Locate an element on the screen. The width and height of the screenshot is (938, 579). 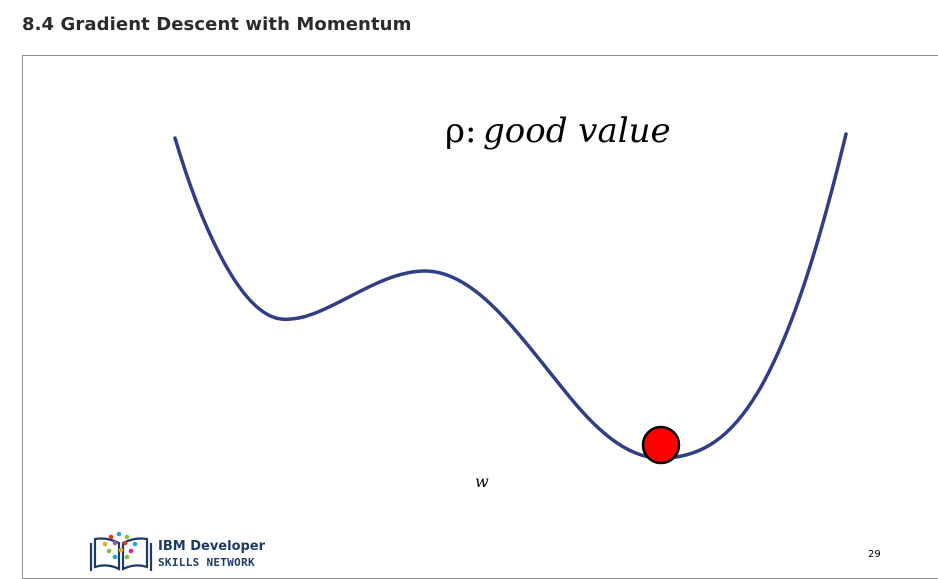
section-title: 8.4 Gradient Descent with Momentum is located at coordinates (217, 24).